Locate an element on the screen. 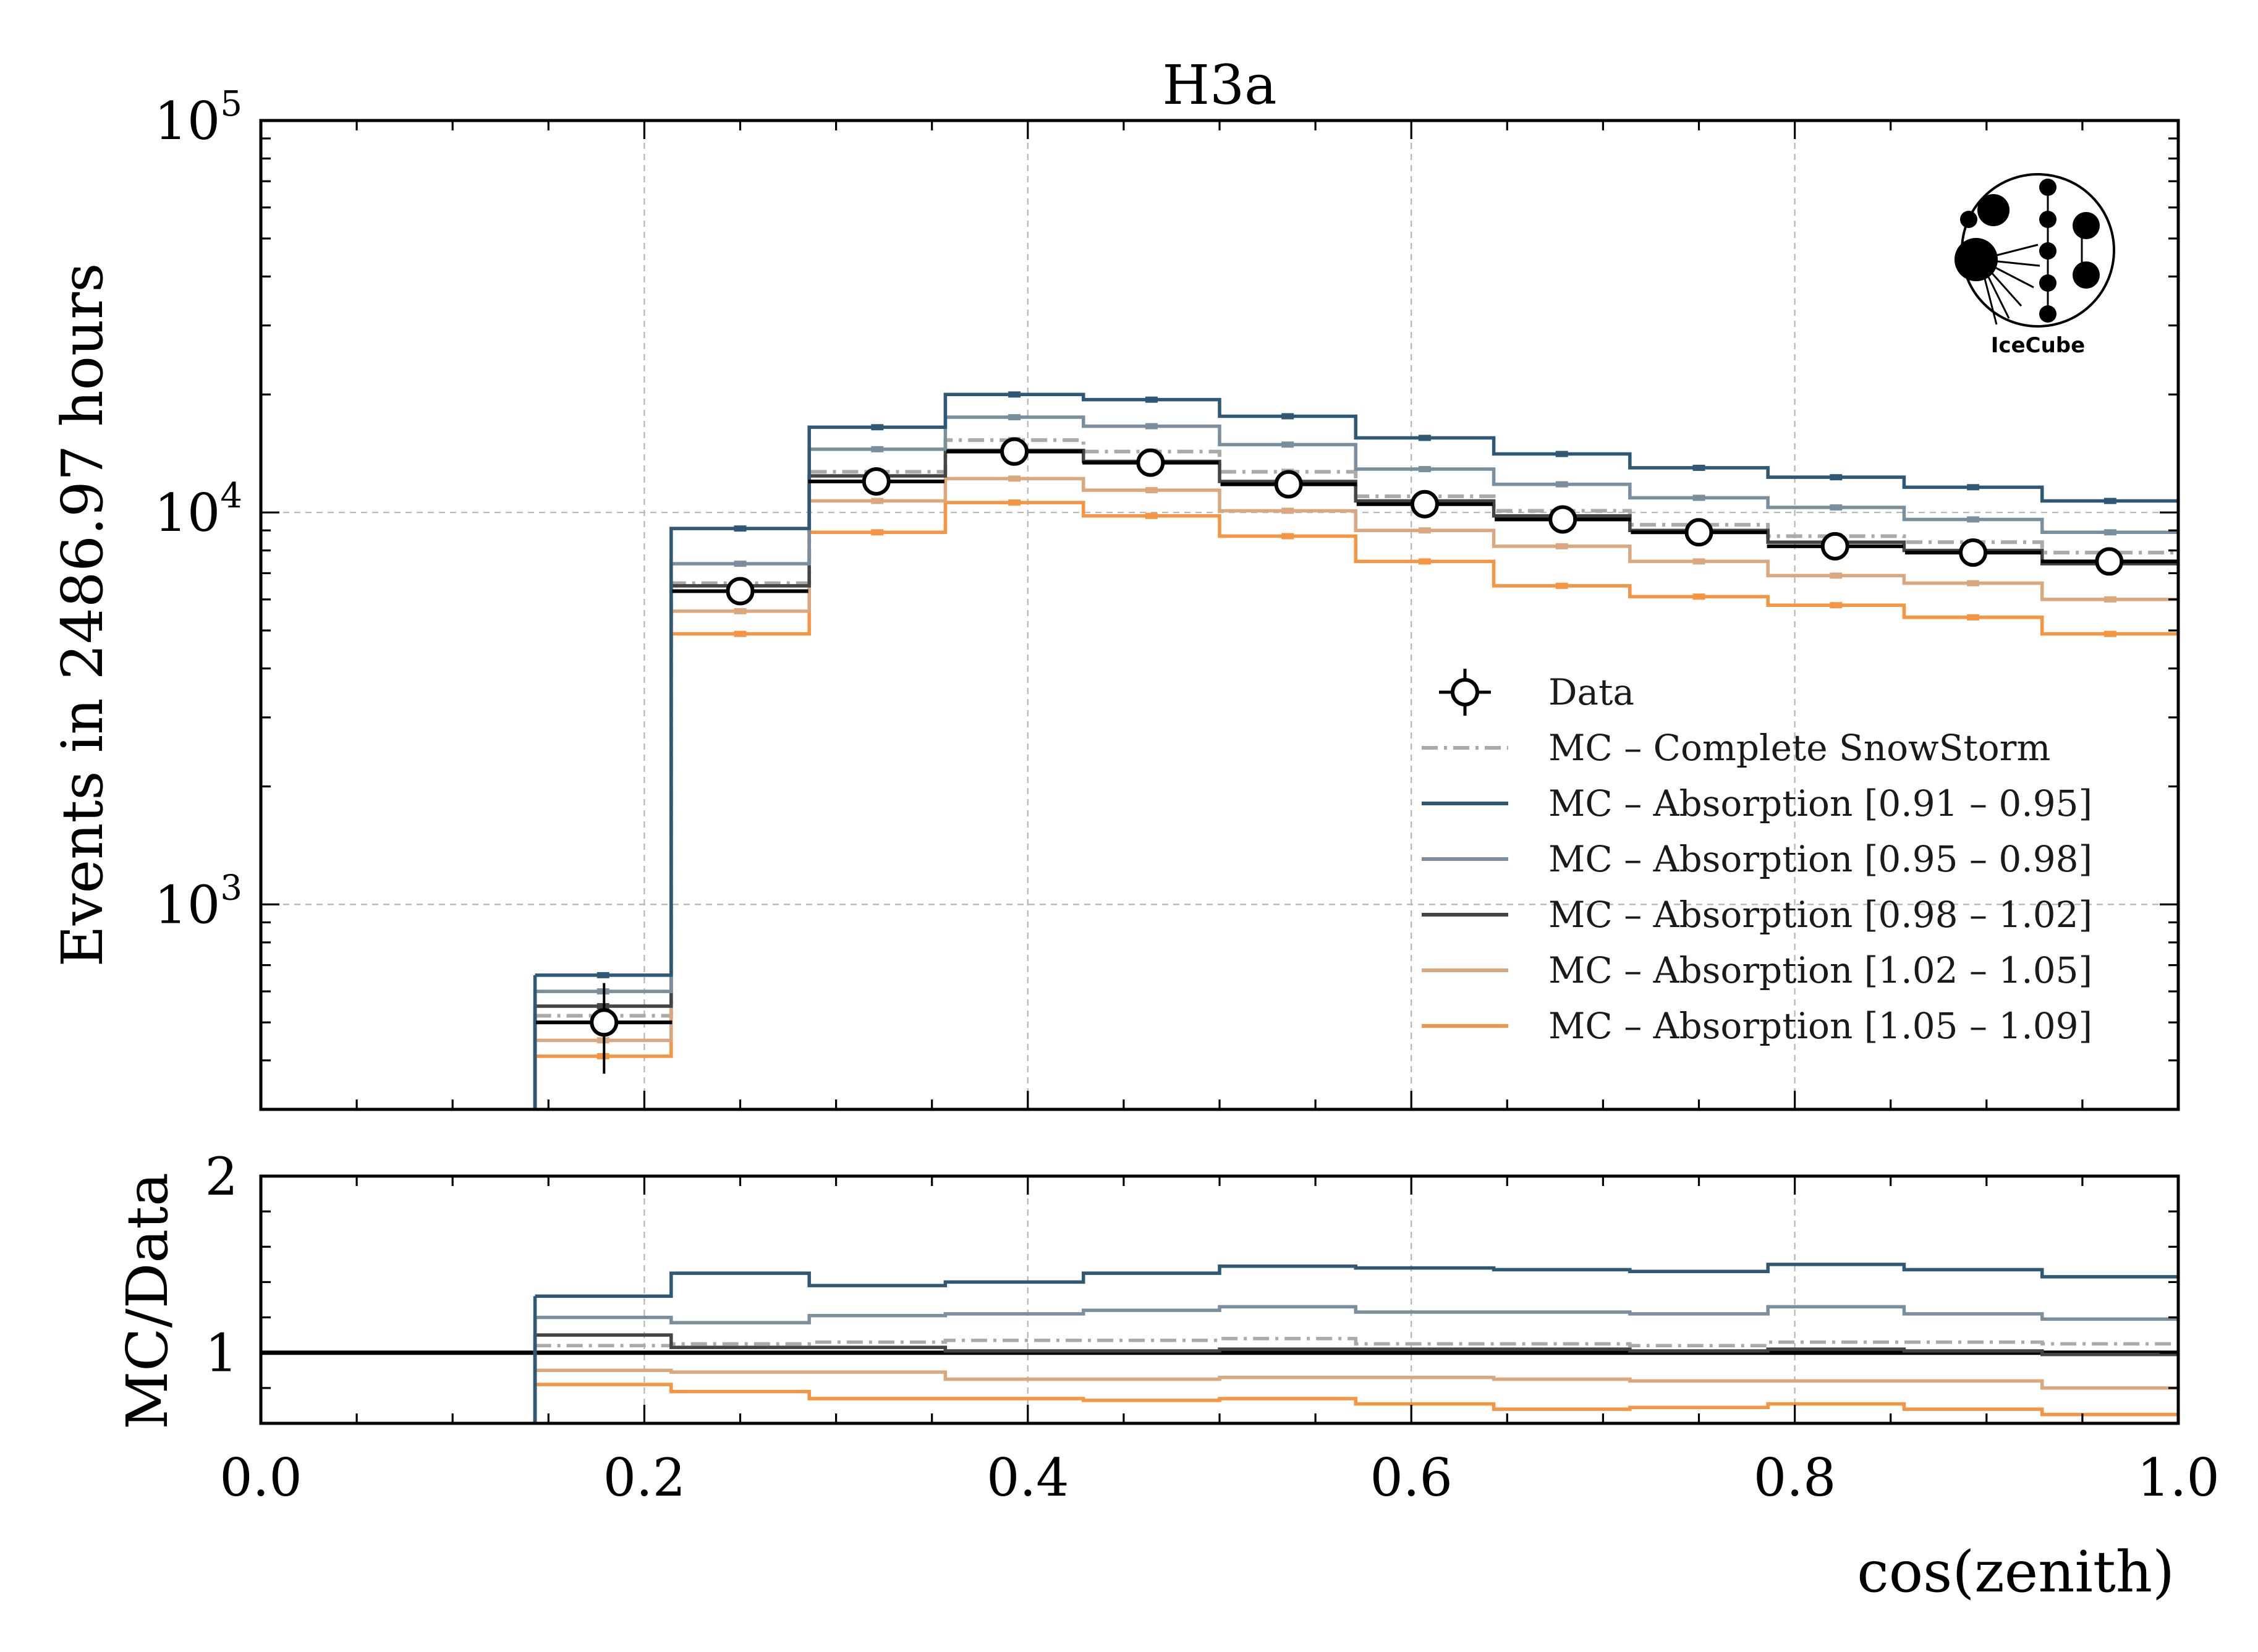 The height and width of the screenshot is (1652, 2258). ratio-series-group is located at coordinates (1219, 1343).